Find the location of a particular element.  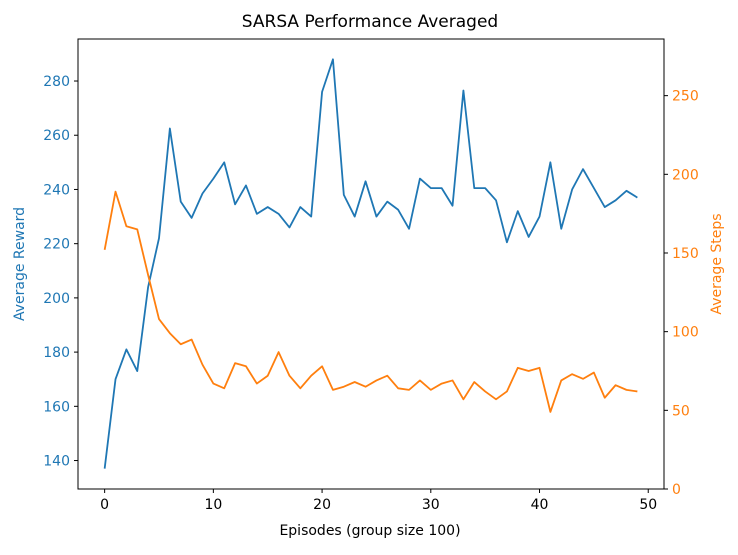

y-left-tick-label: 220 is located at coordinates (56, 245).